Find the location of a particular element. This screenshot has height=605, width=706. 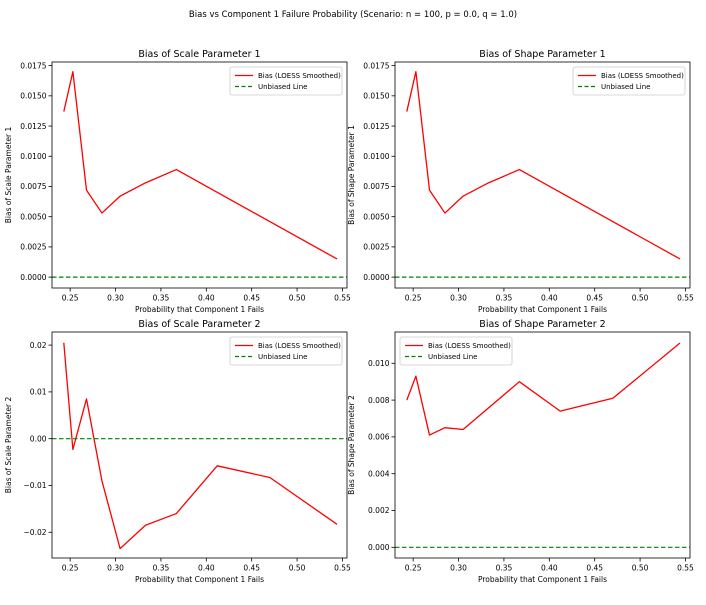

y-tick-label: 0.000 is located at coordinates (379, 547).